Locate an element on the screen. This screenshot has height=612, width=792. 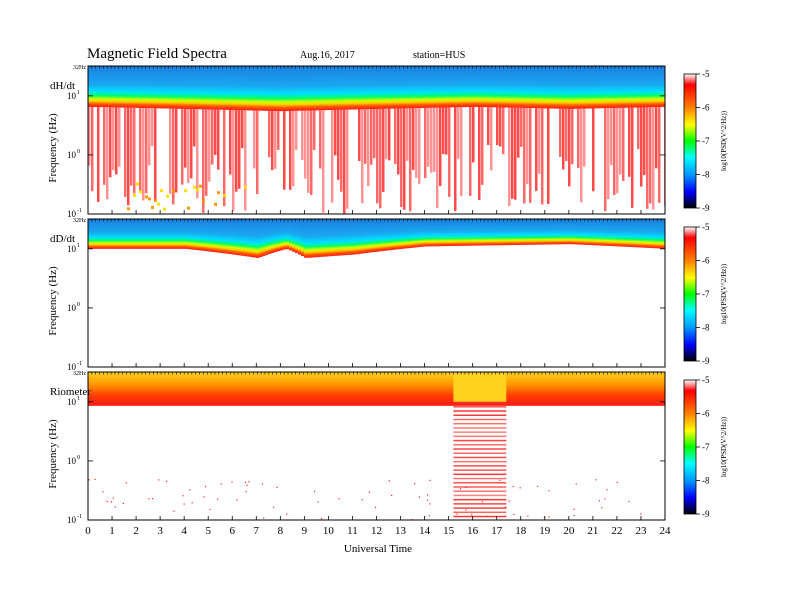
station-label: station=HUS is located at coordinates (439, 55).